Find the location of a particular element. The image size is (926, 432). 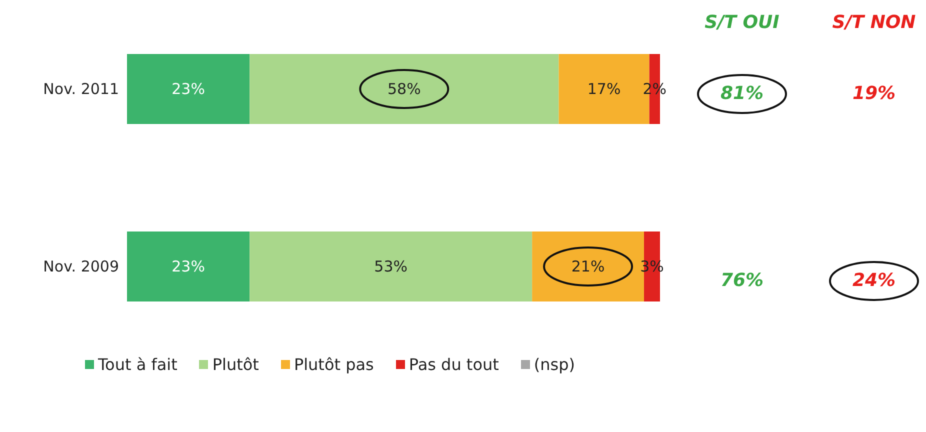

data-label: 58% is located at coordinates (404, 89).